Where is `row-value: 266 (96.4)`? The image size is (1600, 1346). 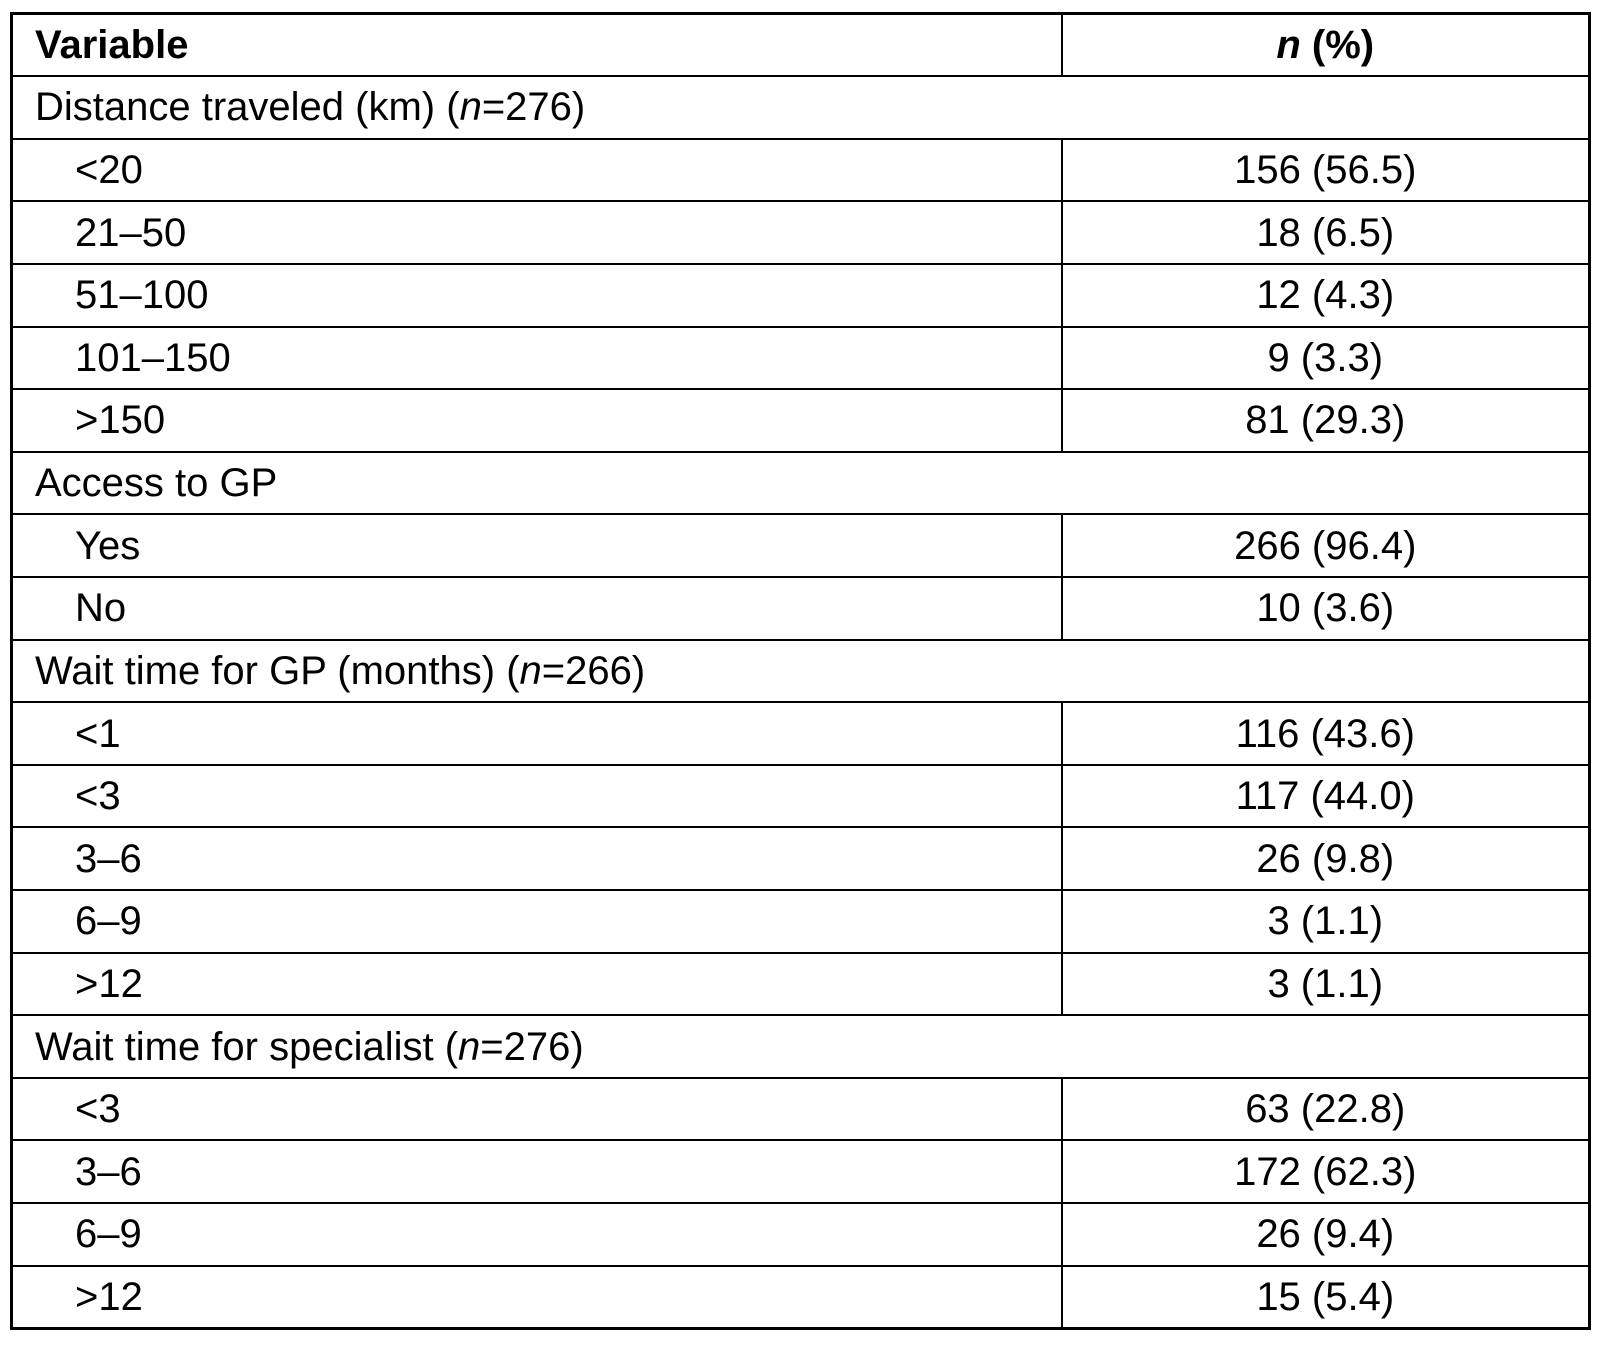
row-value: 266 (96.4) is located at coordinates (1325, 545).